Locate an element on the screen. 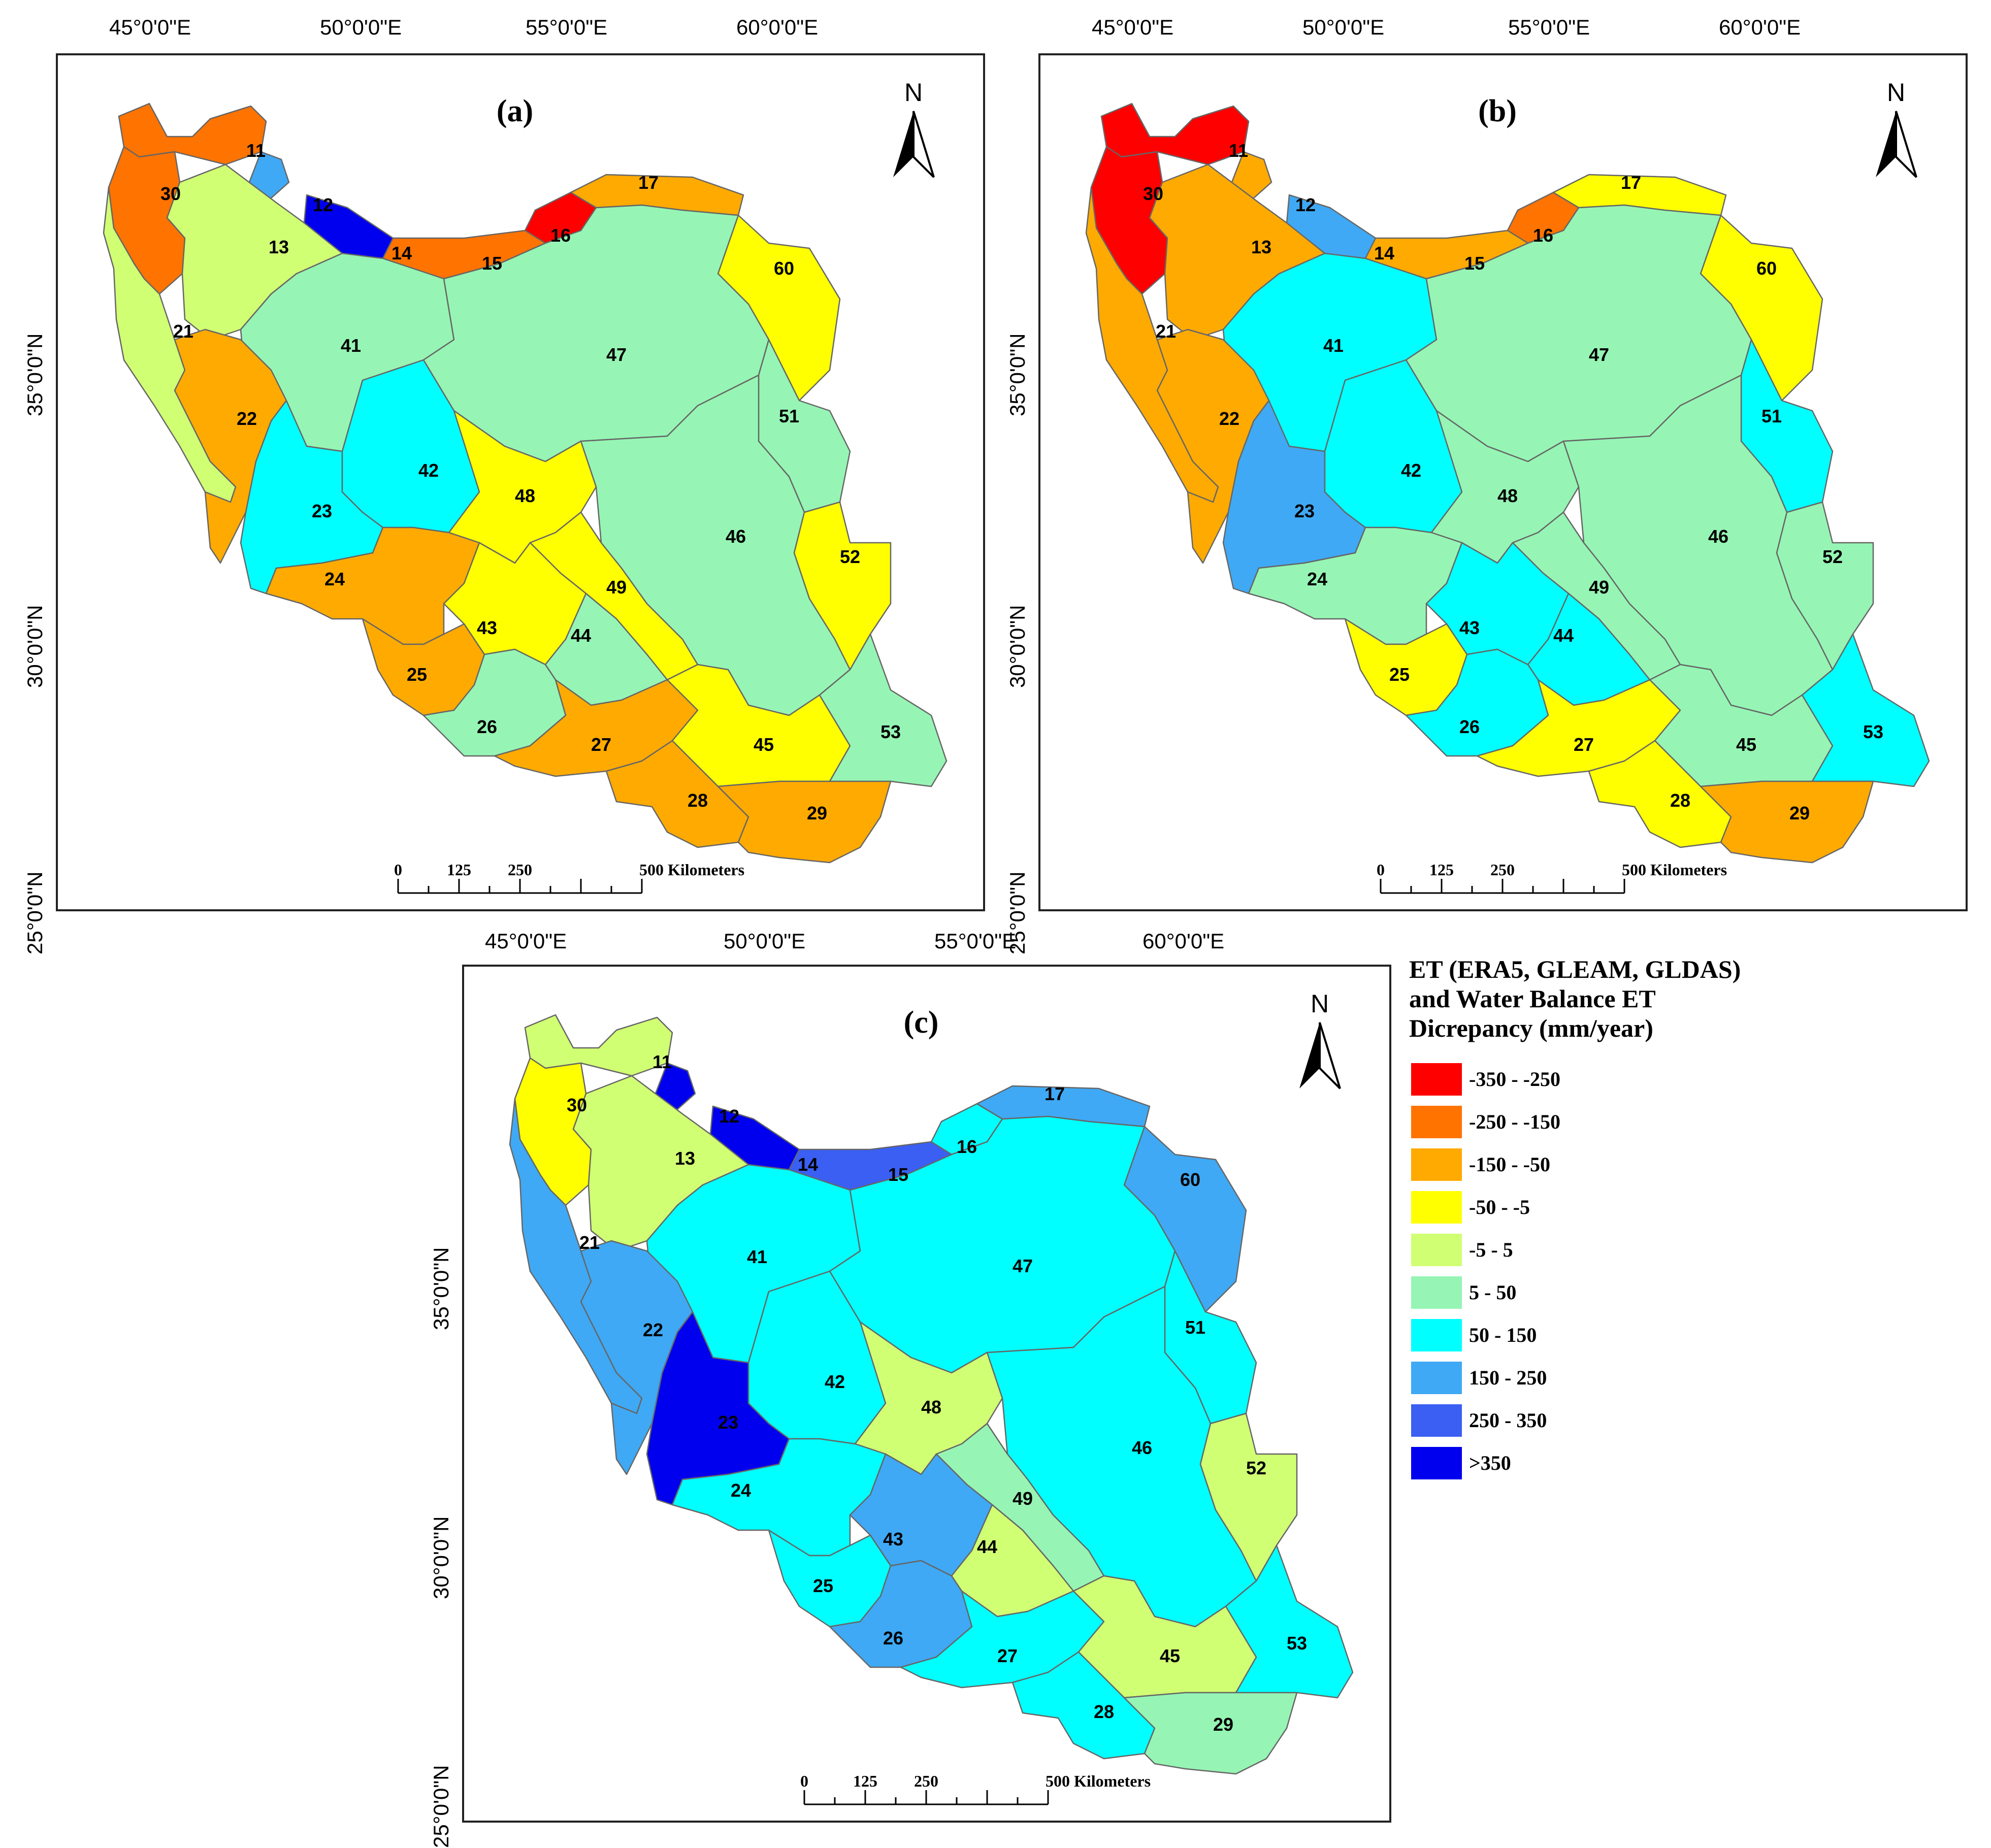 This screenshot has height=1848, width=1991. basin-label: 29 is located at coordinates (817, 813).